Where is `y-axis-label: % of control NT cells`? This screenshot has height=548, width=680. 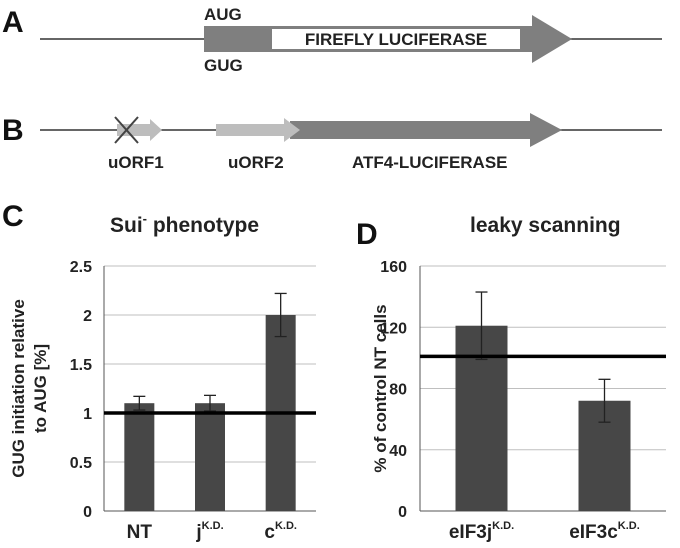 y-axis-label: % of control NT cells is located at coordinates (380, 388).